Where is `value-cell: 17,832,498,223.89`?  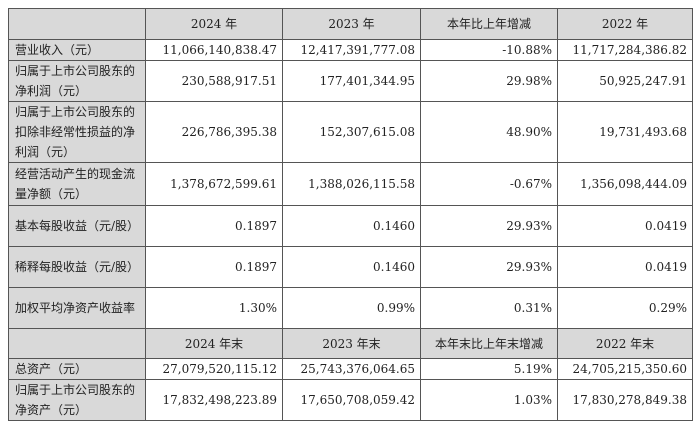 value-cell: 17,832,498,223.89 is located at coordinates (214, 400).